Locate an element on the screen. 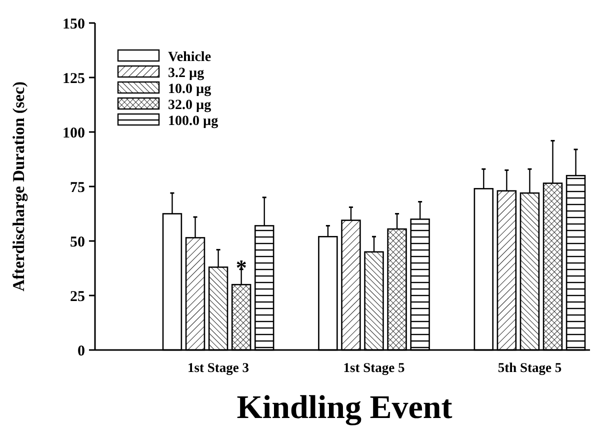 The height and width of the screenshot is (428, 596). legend-label: 10.0 µg is located at coordinates (190, 89).